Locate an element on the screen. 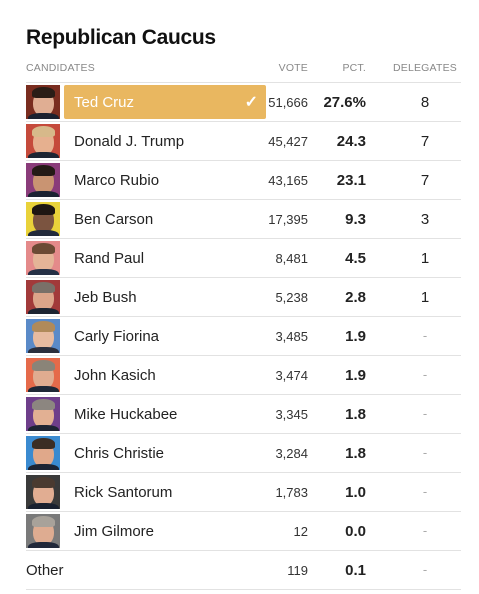  vote-percent: 24.3 is located at coordinates (351, 141).